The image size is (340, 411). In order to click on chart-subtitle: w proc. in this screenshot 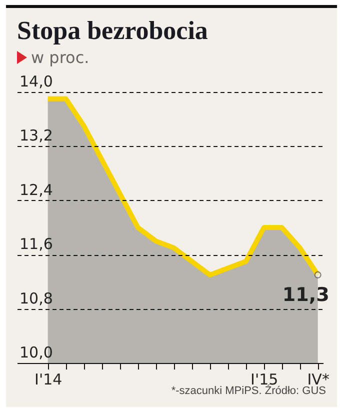, I will do `click(60, 57)`.